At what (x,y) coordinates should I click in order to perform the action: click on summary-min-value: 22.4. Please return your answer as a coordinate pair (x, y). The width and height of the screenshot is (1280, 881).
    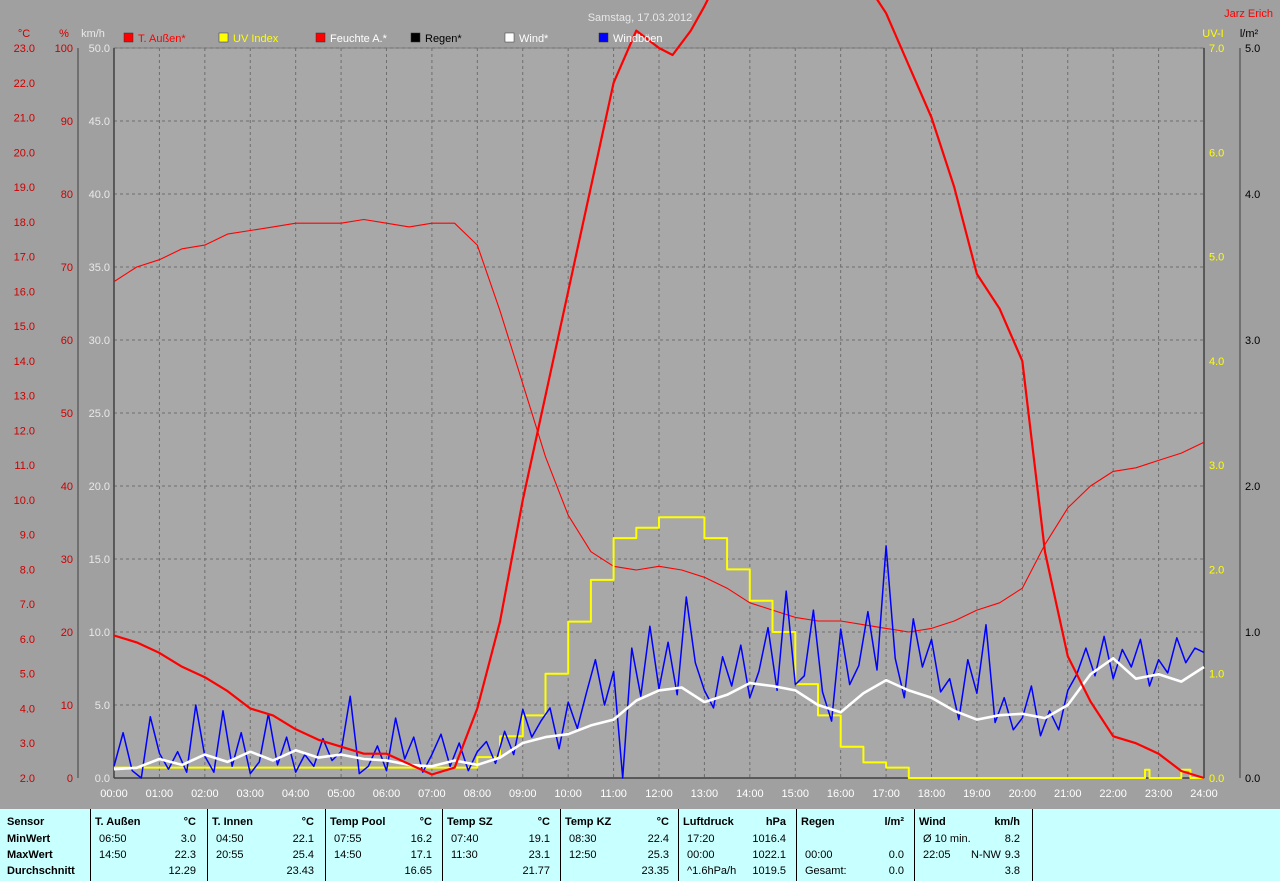
    Looking at the image, I should click on (658, 839).